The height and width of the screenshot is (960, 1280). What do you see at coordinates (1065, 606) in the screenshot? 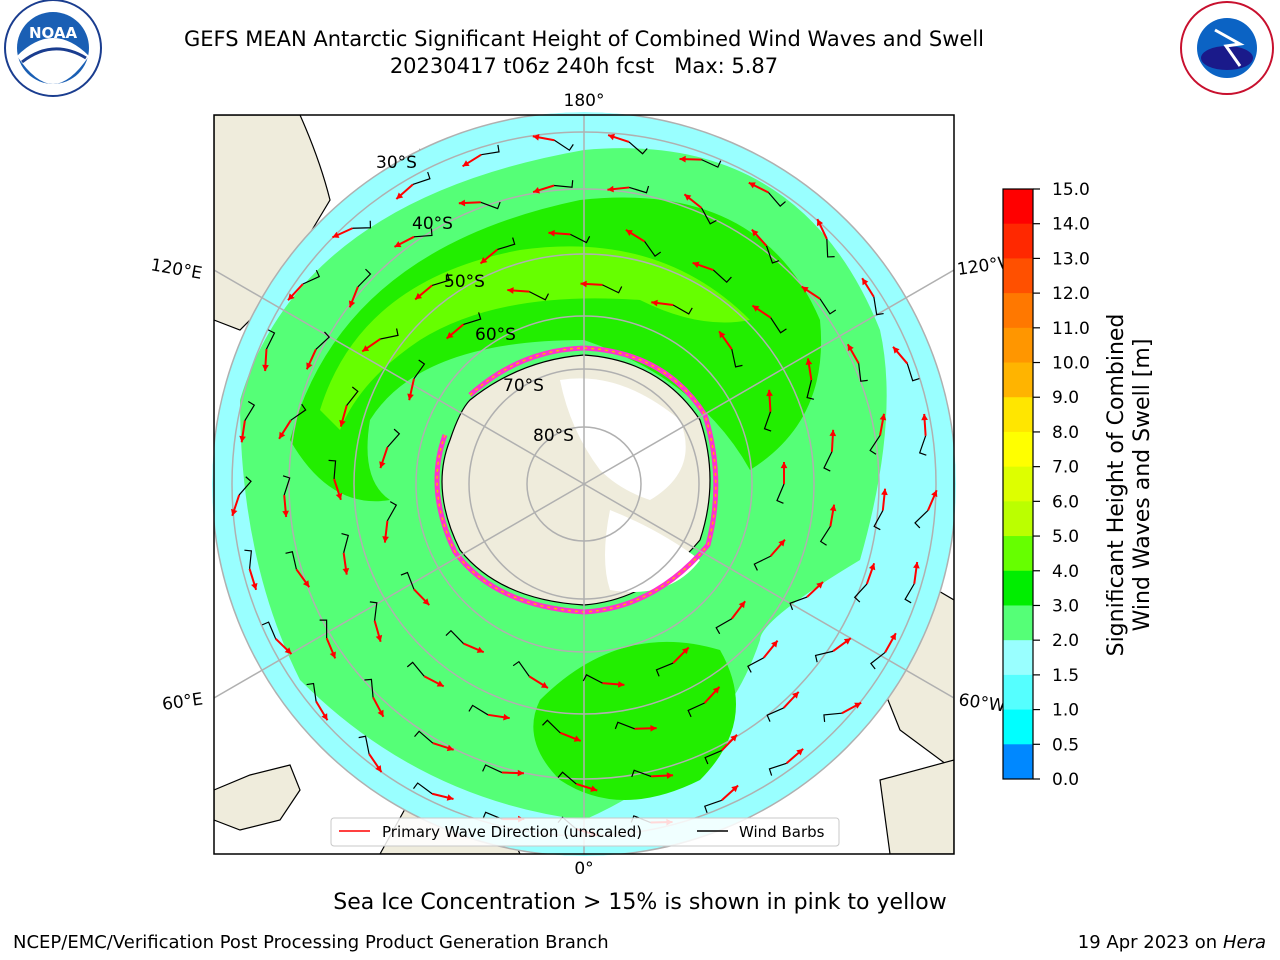
I see `colorbar-tick-label: 3.0` at bounding box center [1065, 606].